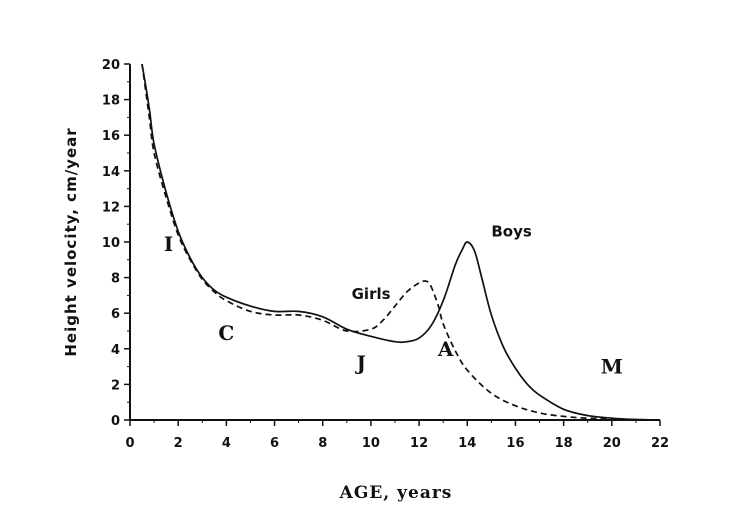  I want to click on phase-label-i: I, so click(168, 244).